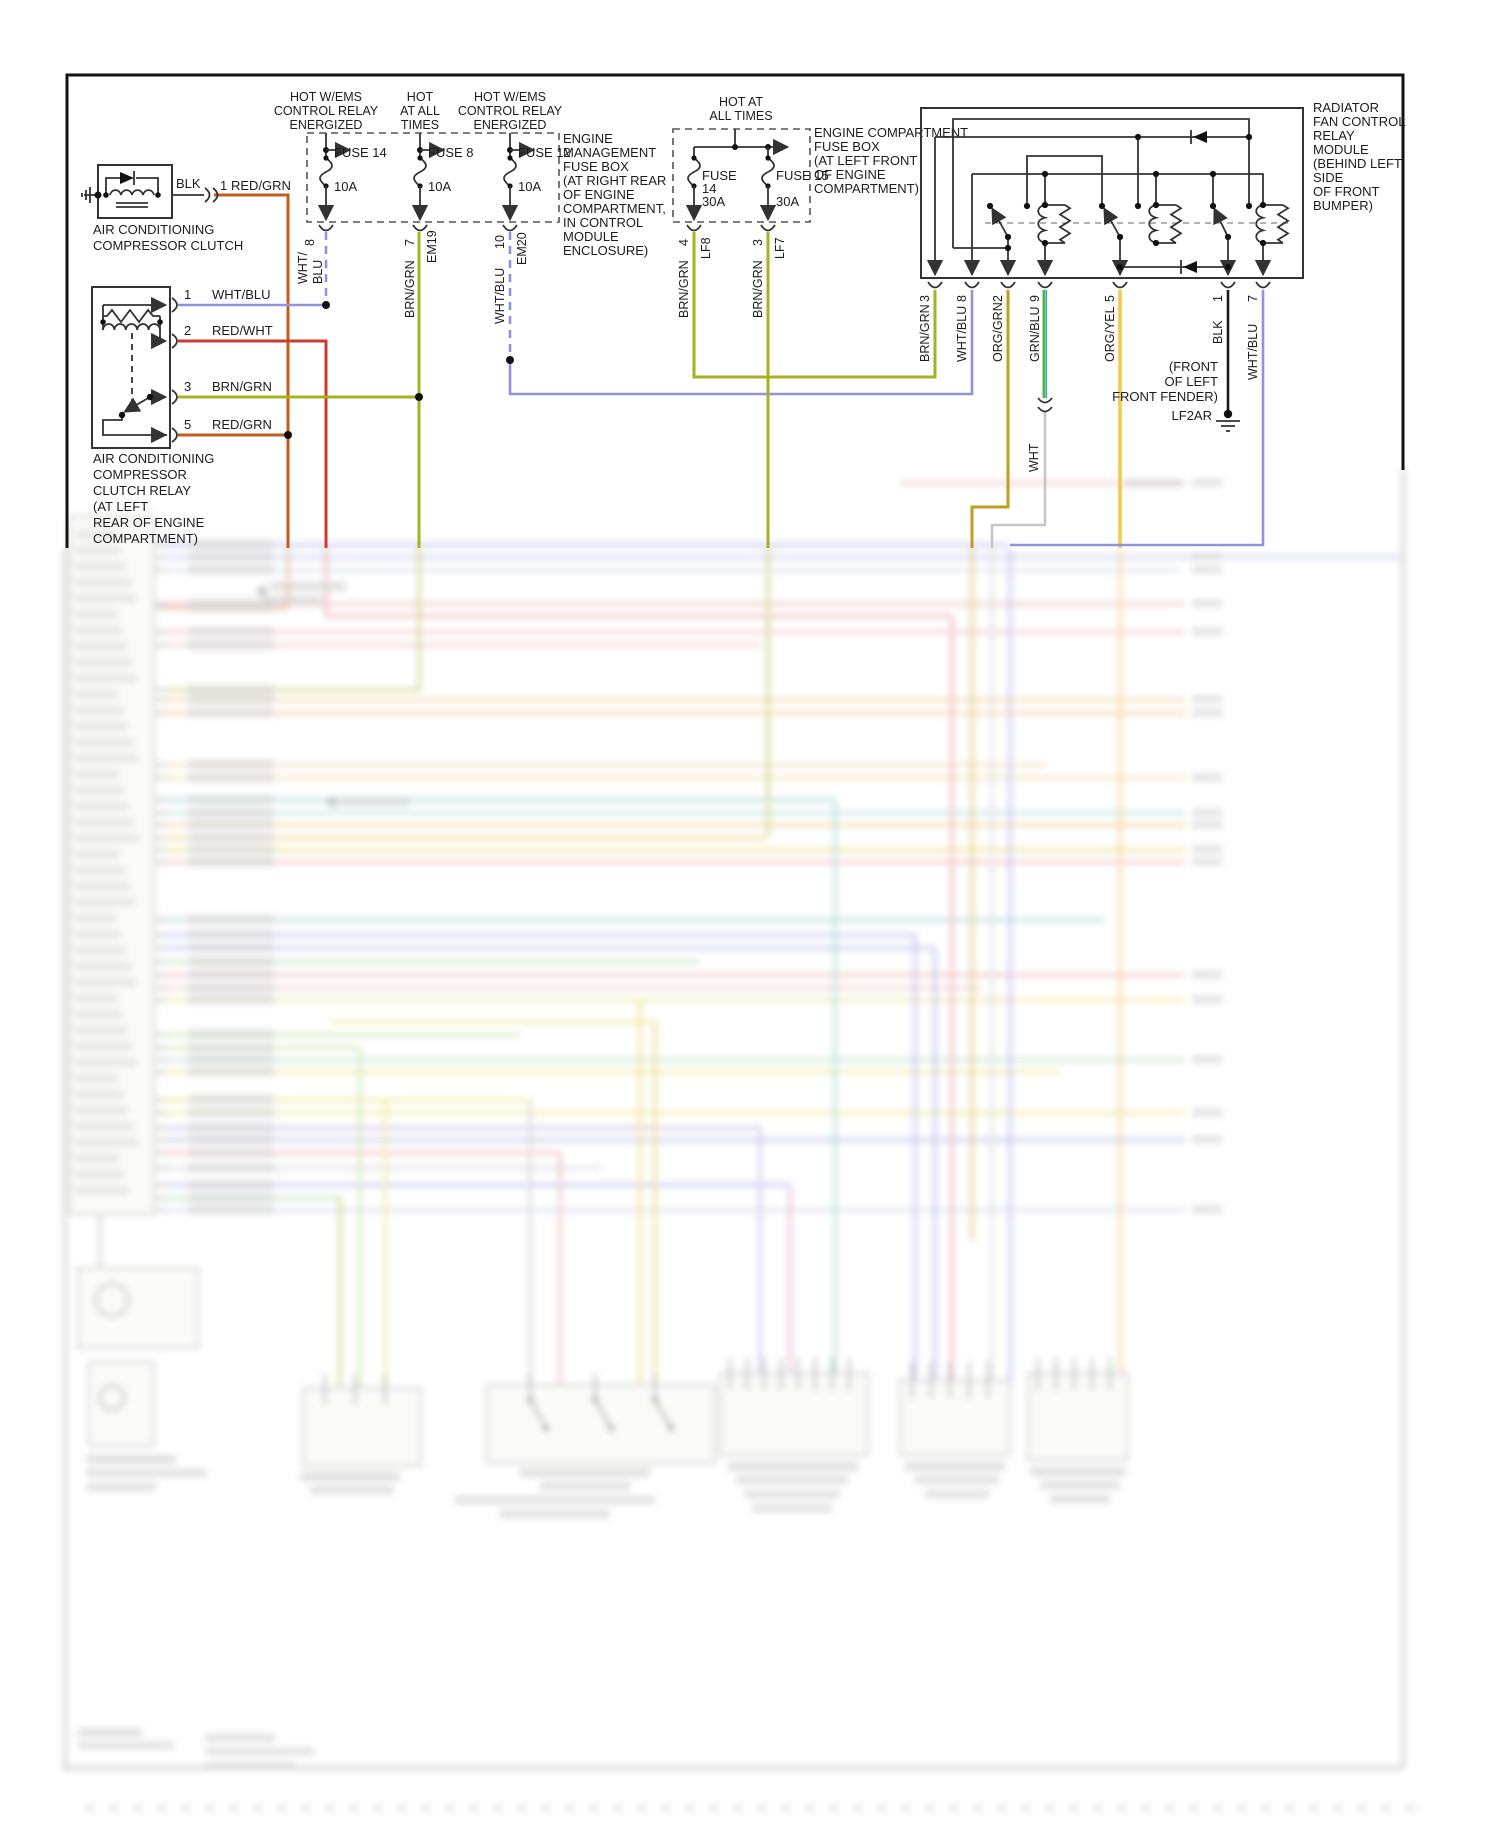 The height and width of the screenshot is (1828, 1500). Describe the element at coordinates (360, 152) in the screenshot. I see `fuse-label: FUSE 14` at that location.